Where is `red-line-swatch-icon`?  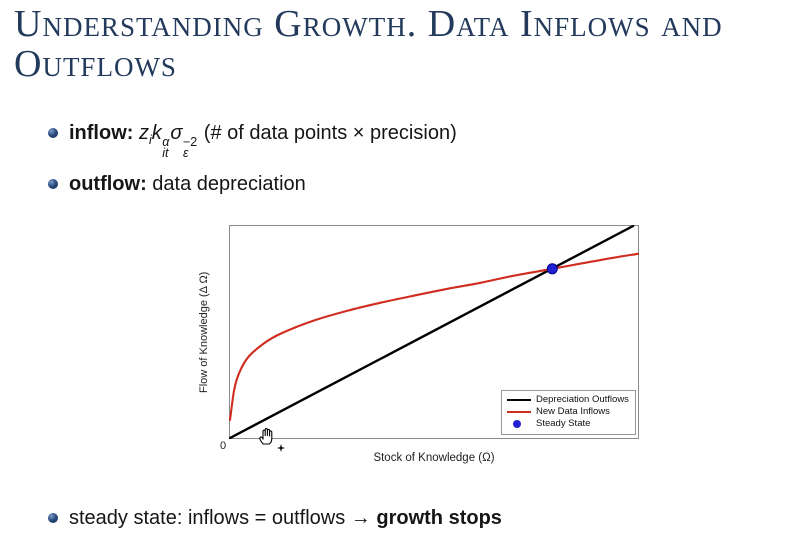 red-line-swatch-icon is located at coordinates (519, 412).